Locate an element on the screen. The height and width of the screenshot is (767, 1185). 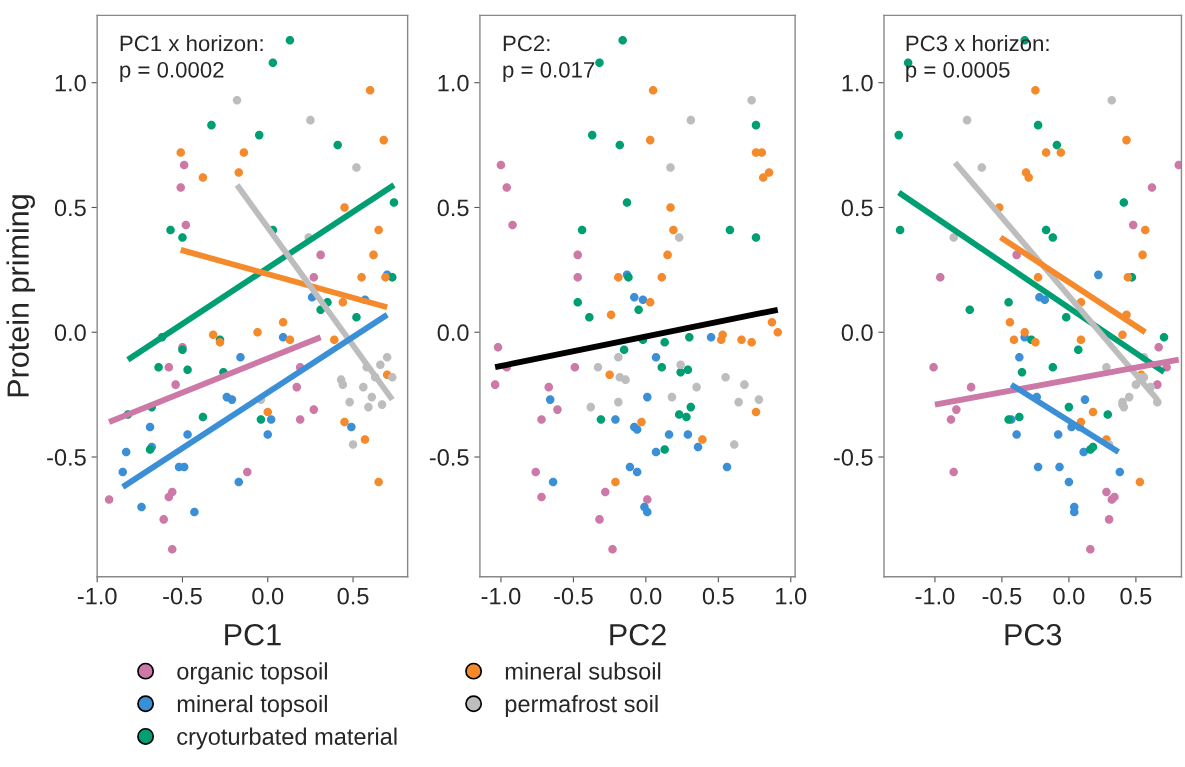
x-axis-title: PC2 is located at coordinates (638, 634).